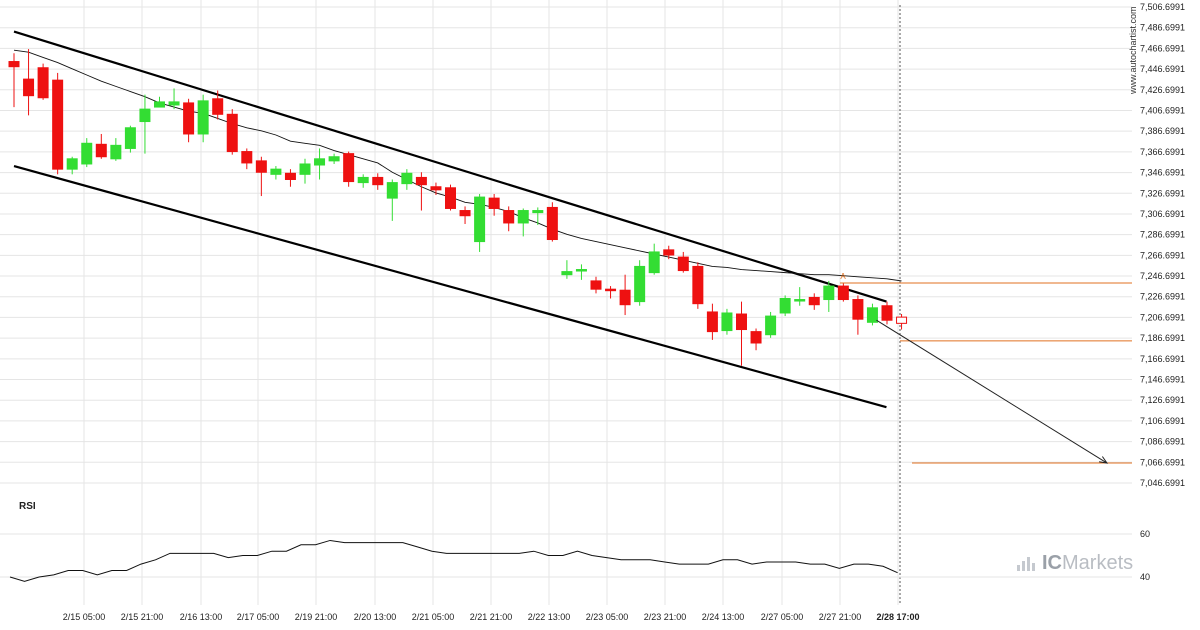 The width and height of the screenshot is (1200, 630). I want to click on x-tick-label: 2/15 21:00, so click(142, 617).